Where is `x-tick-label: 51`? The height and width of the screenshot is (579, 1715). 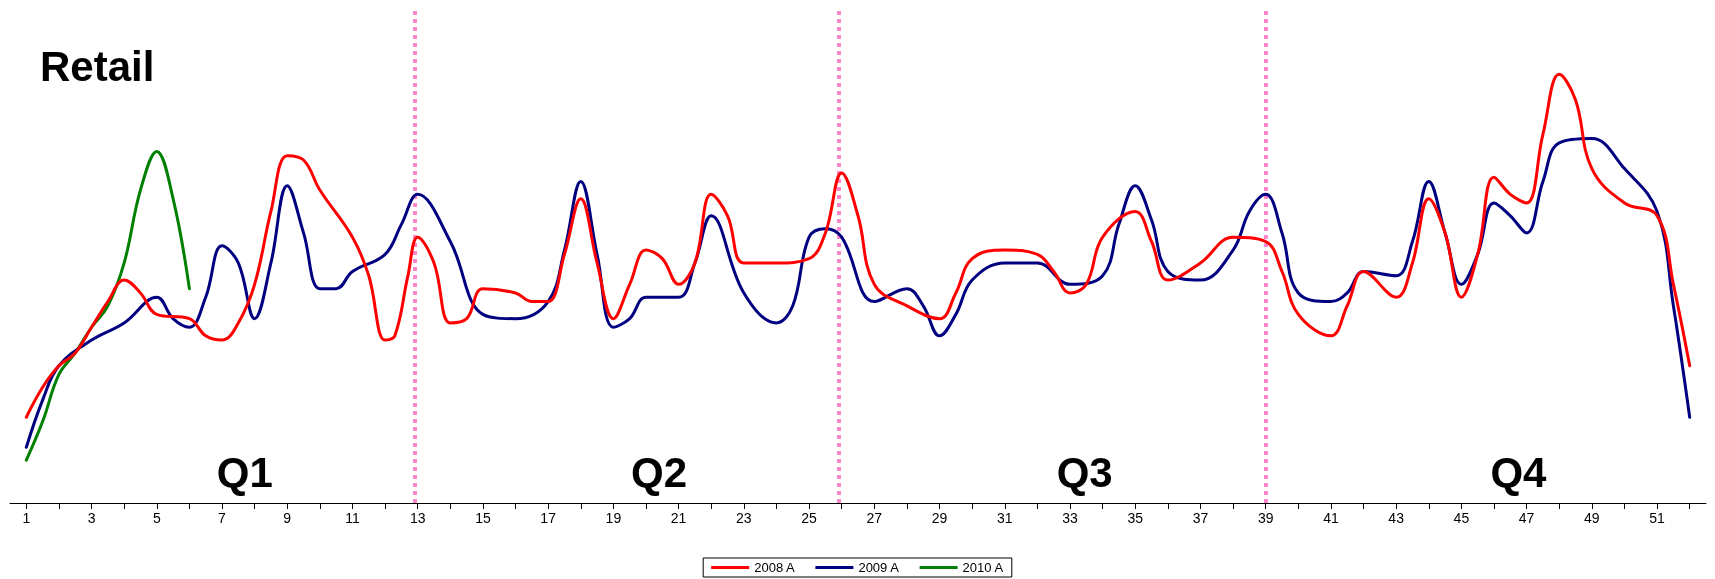 x-tick-label: 51 is located at coordinates (1657, 518).